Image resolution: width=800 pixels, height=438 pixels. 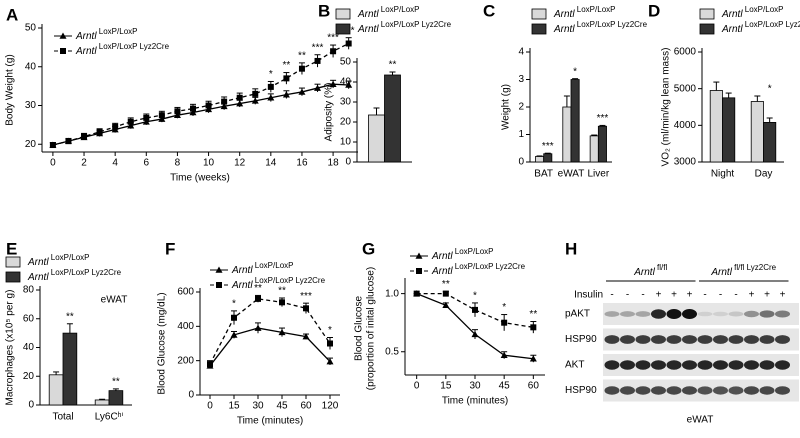 What do you see at coordinates (392, 293) in the screenshot?
I see `y-tick-label: 1.0` at bounding box center [392, 293].